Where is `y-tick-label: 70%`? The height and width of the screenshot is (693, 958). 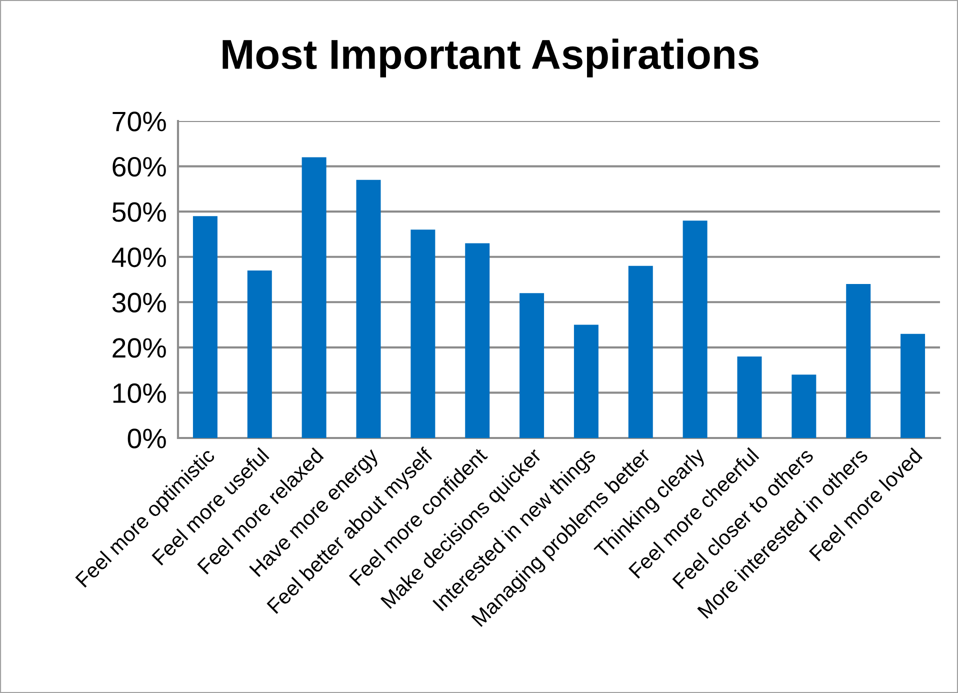
y-tick-label: 70% is located at coordinates (139, 122).